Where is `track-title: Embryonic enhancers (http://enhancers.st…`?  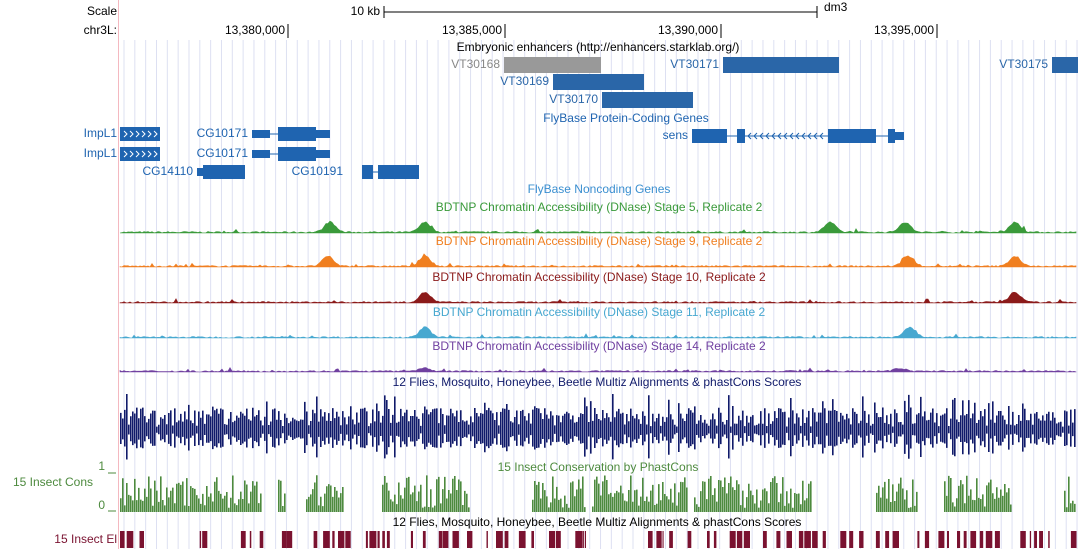 track-title: Embryonic enhancers (http://enhancers.st… is located at coordinates (598, 47).